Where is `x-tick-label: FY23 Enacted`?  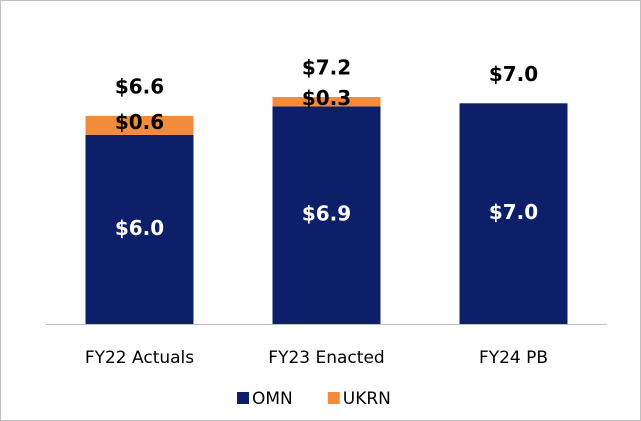 x-tick-label: FY23 Enacted is located at coordinates (326, 358).